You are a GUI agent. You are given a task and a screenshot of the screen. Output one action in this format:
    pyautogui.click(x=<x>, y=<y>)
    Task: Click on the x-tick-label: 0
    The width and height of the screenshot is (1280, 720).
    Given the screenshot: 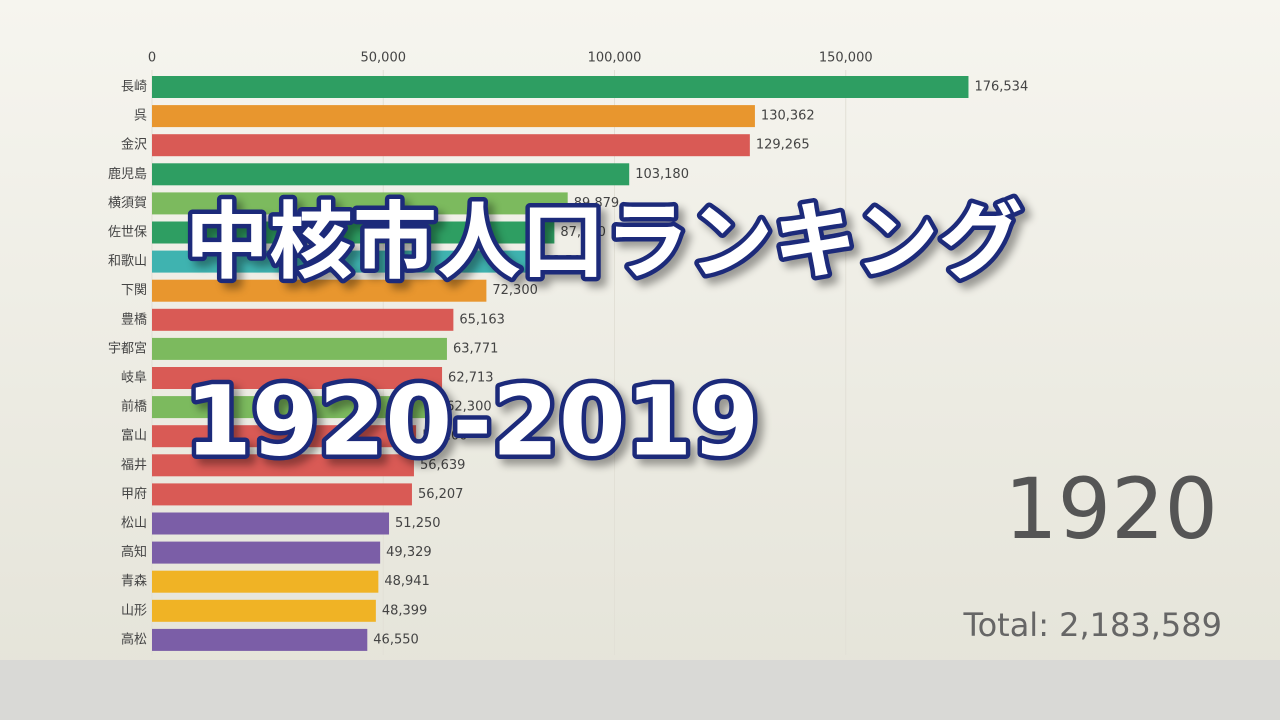 What is the action you would take?
    pyautogui.click(x=152, y=58)
    